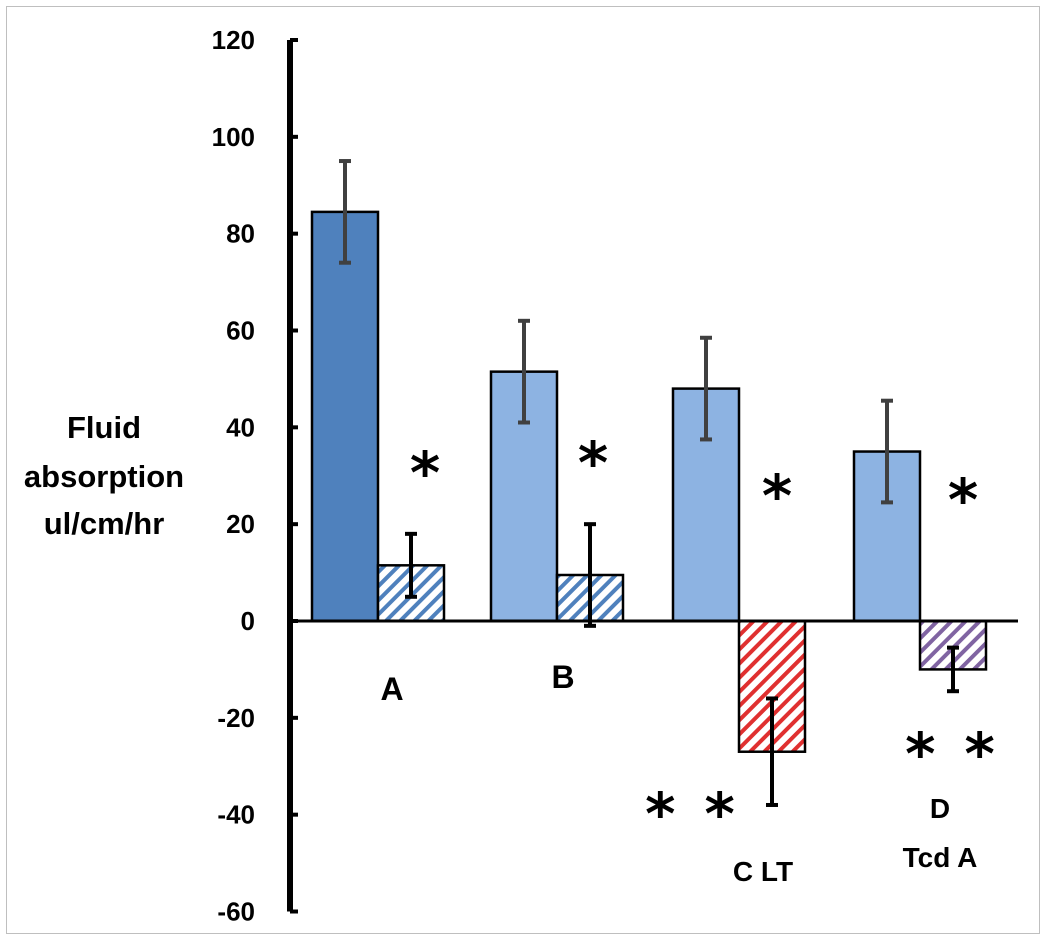  I want to click on y-tick-label: -60, so click(236, 912).